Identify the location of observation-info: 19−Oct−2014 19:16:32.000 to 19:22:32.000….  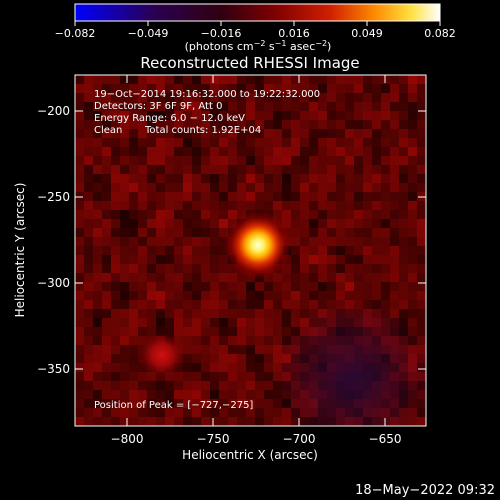
(207, 112).